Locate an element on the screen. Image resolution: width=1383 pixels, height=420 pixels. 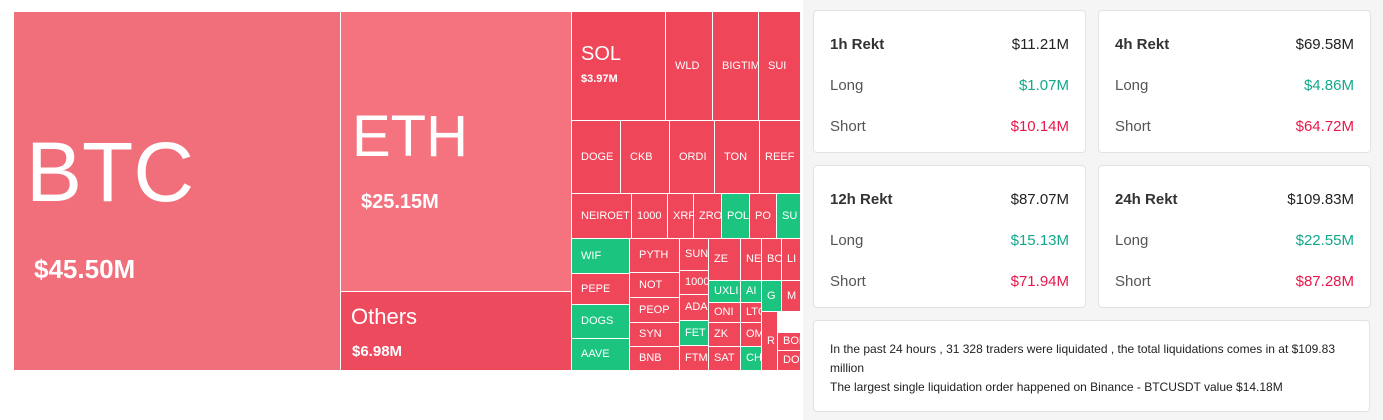
treemap-tile: PEOP is located at coordinates (654, 310).